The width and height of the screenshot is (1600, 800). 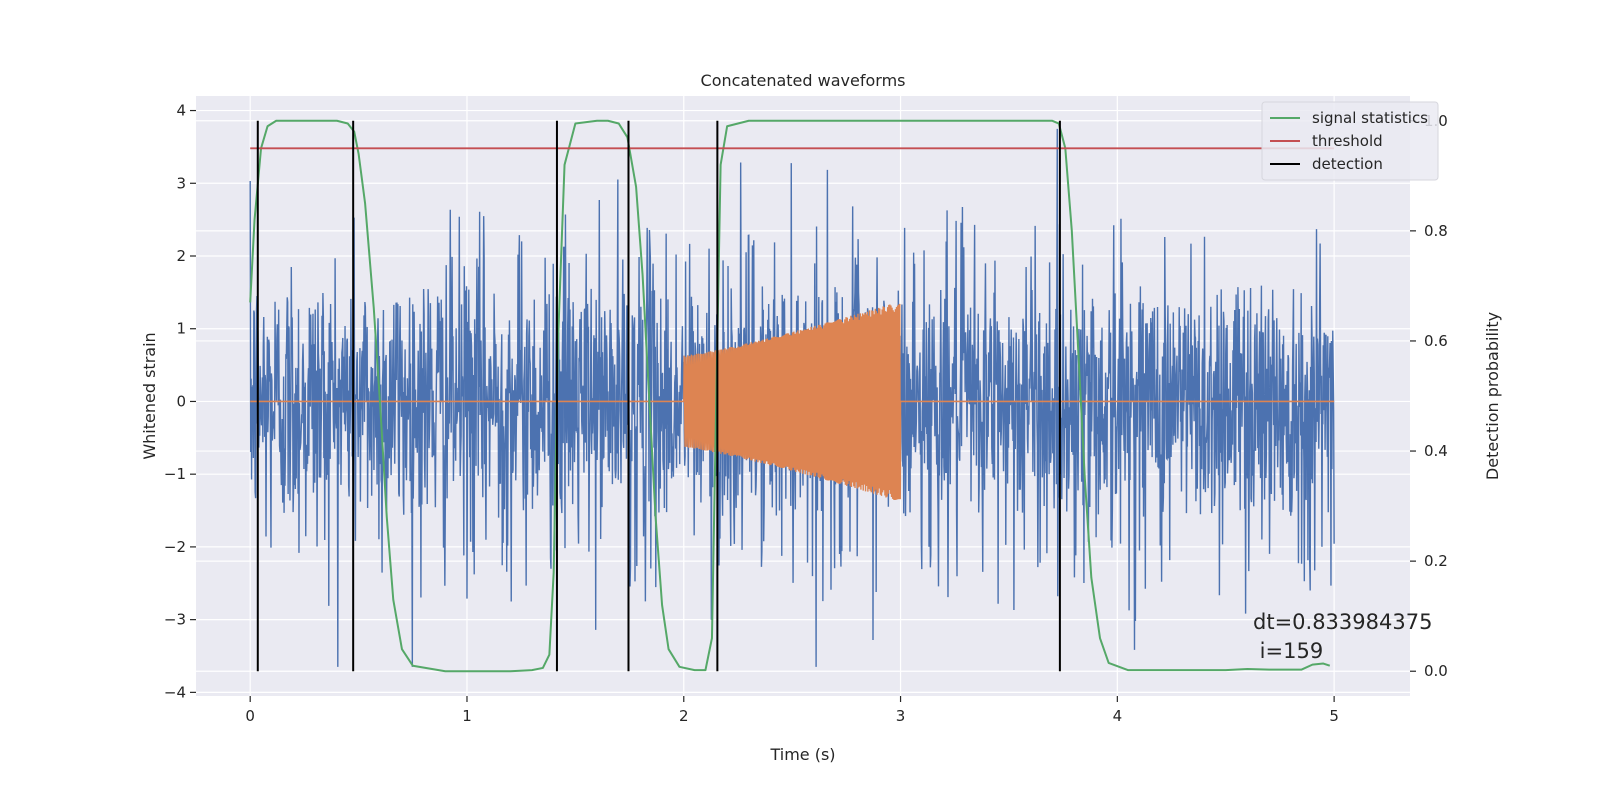 I want to click on legend-box, so click(x=1350, y=141).